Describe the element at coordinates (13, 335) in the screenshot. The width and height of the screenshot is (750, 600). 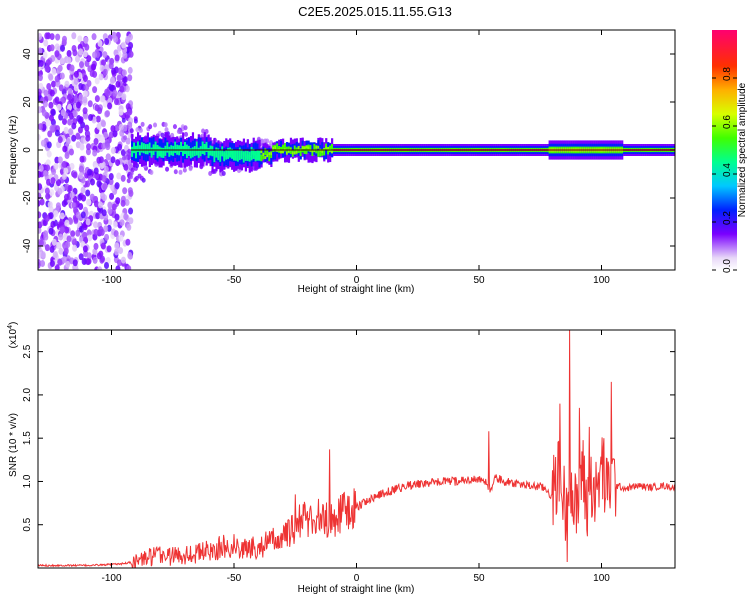
I see `svg-text: (x104)` at that location.